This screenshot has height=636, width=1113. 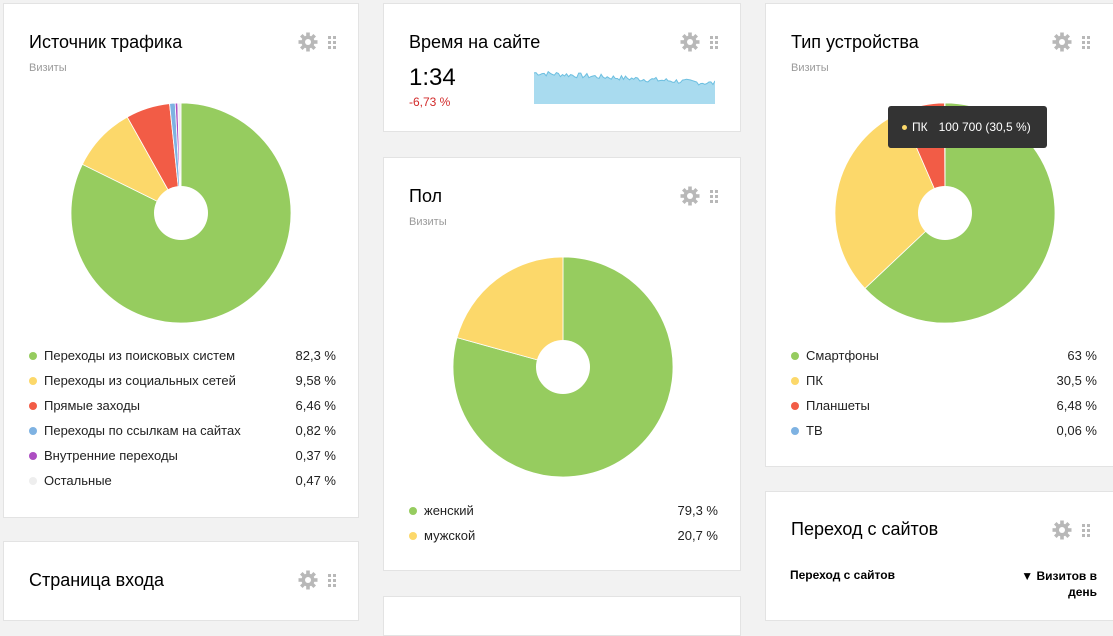 I want to click on chart-tooltip: ПК 100 700 (30,5 %), so click(x=967, y=127).